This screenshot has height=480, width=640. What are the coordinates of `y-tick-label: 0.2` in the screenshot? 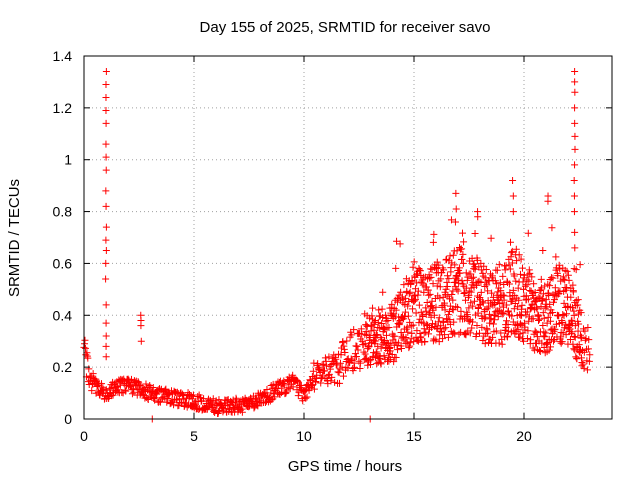 It's located at (63, 367).